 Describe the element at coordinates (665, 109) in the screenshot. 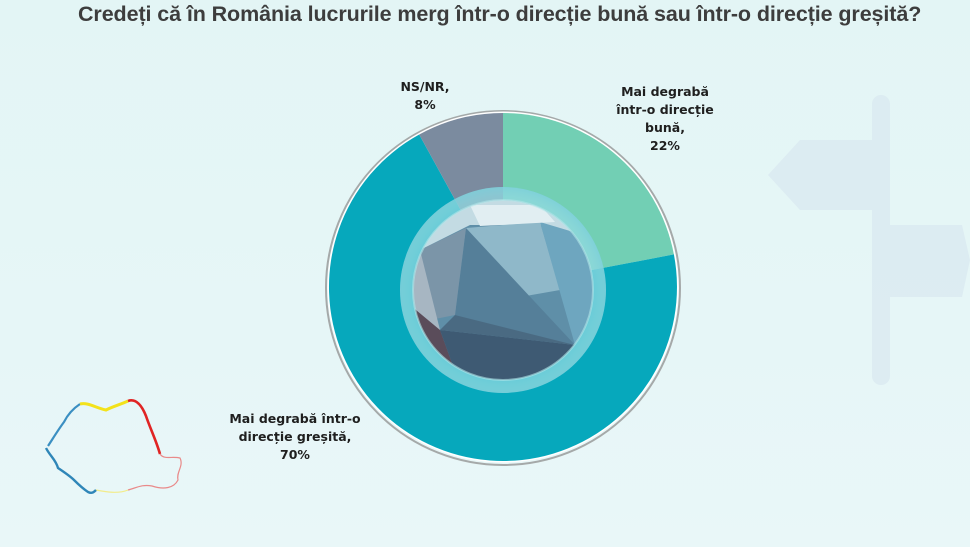

I see `label-buna-line2: într-o direcție` at that location.